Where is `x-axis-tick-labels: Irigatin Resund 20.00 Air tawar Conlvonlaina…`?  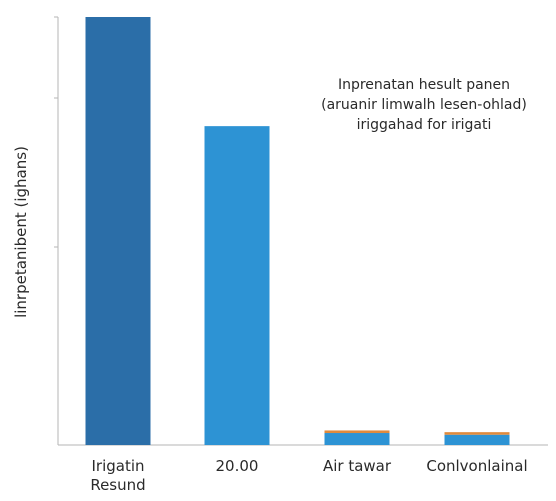
x-axis-tick-labels: Irigatin Resund 20.00 Air tawar Conlvonlaina… is located at coordinates (308, 475).